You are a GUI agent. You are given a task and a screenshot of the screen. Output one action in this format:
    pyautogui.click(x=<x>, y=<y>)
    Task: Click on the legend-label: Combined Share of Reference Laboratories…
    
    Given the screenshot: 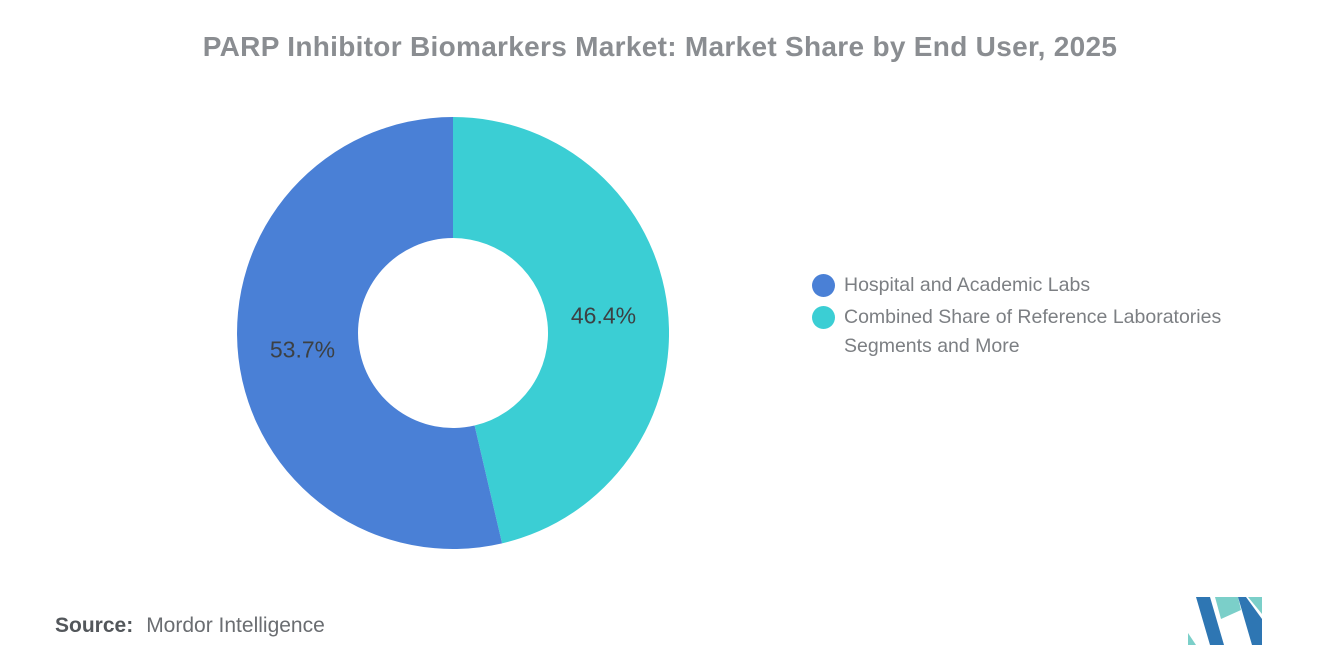 What is the action you would take?
    pyautogui.click(x=1033, y=331)
    